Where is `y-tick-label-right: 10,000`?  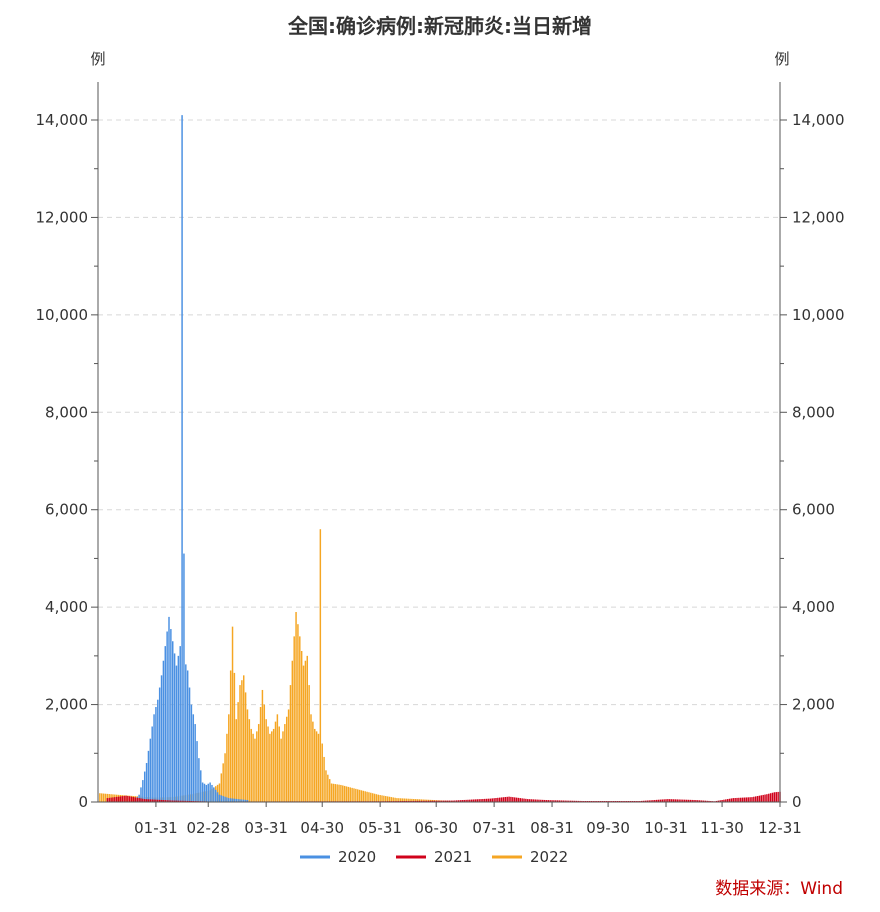
y-tick-label-right: 10,000 is located at coordinates (818, 315).